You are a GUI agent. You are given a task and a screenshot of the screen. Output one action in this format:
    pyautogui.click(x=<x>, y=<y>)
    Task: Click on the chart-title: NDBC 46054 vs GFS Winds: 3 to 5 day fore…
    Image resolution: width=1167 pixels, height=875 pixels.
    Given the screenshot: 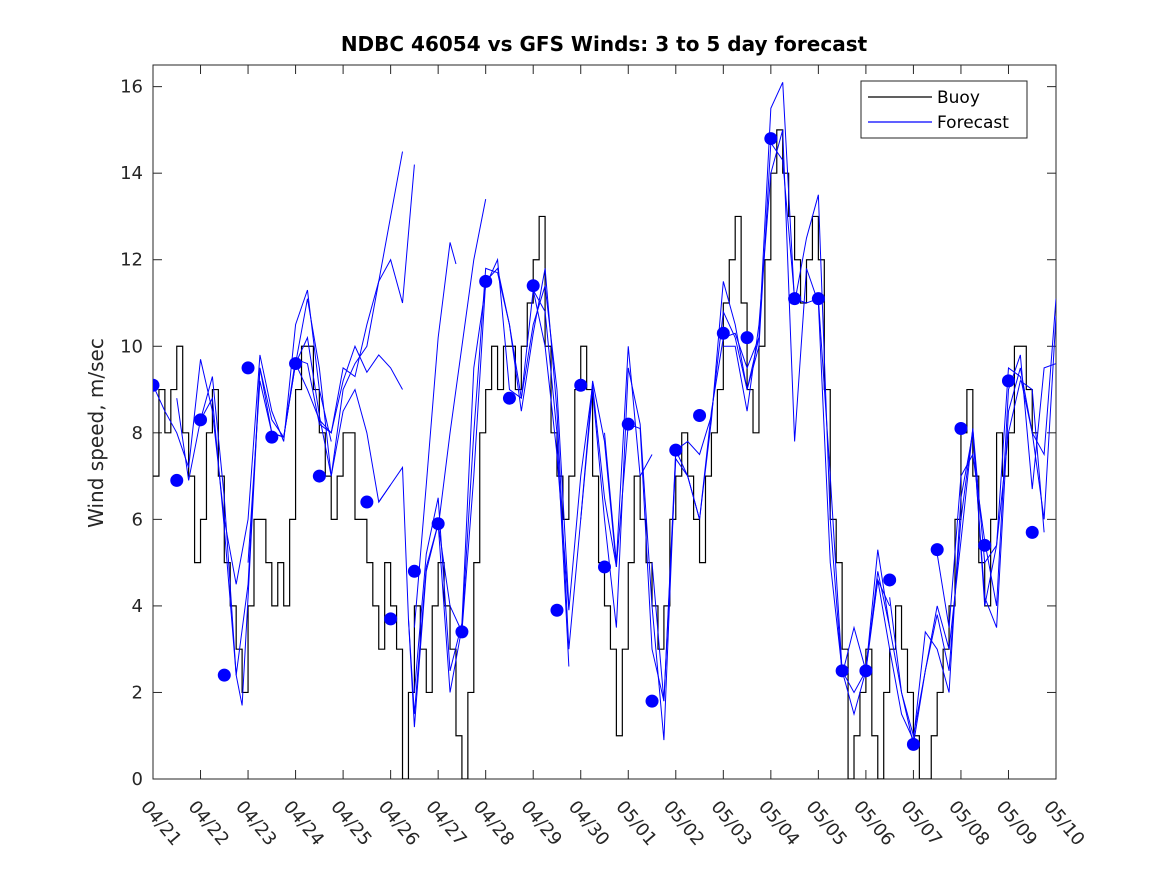 What is the action you would take?
    pyautogui.click(x=604, y=44)
    